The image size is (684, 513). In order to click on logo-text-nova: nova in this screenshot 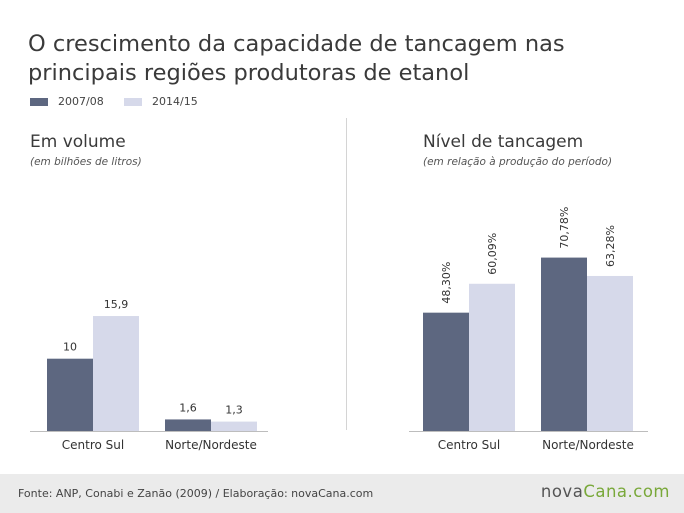, I will do `click(562, 491)`.